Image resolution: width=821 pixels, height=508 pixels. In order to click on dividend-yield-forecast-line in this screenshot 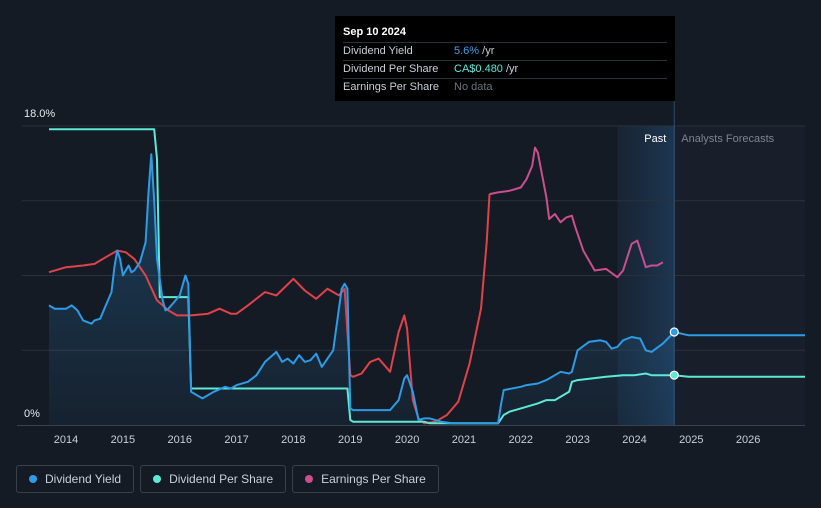, I will do `click(739, 334)`.